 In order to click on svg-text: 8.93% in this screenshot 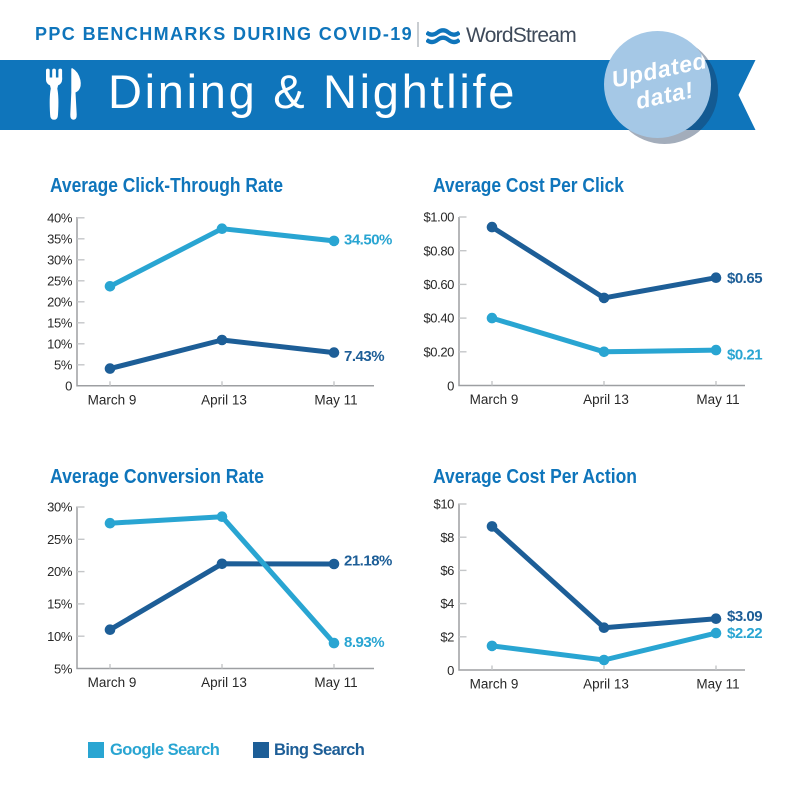, I will do `click(364, 642)`.